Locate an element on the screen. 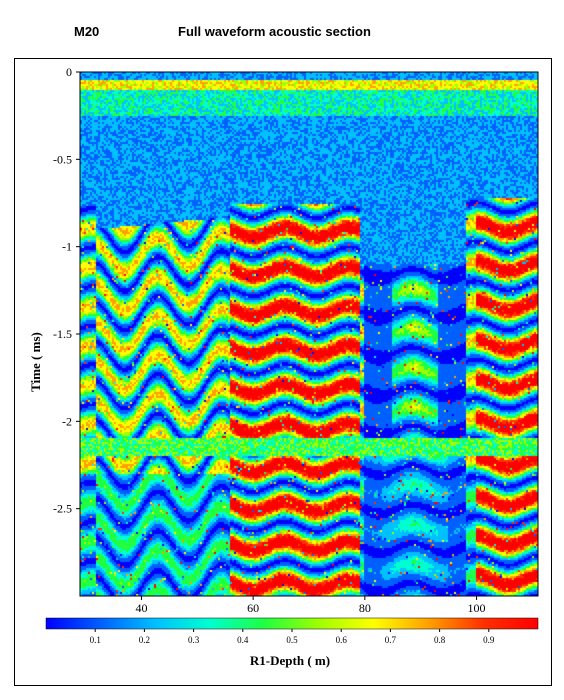 The width and height of the screenshot is (564, 700). x-tick-label: 60 is located at coordinates (253, 608).